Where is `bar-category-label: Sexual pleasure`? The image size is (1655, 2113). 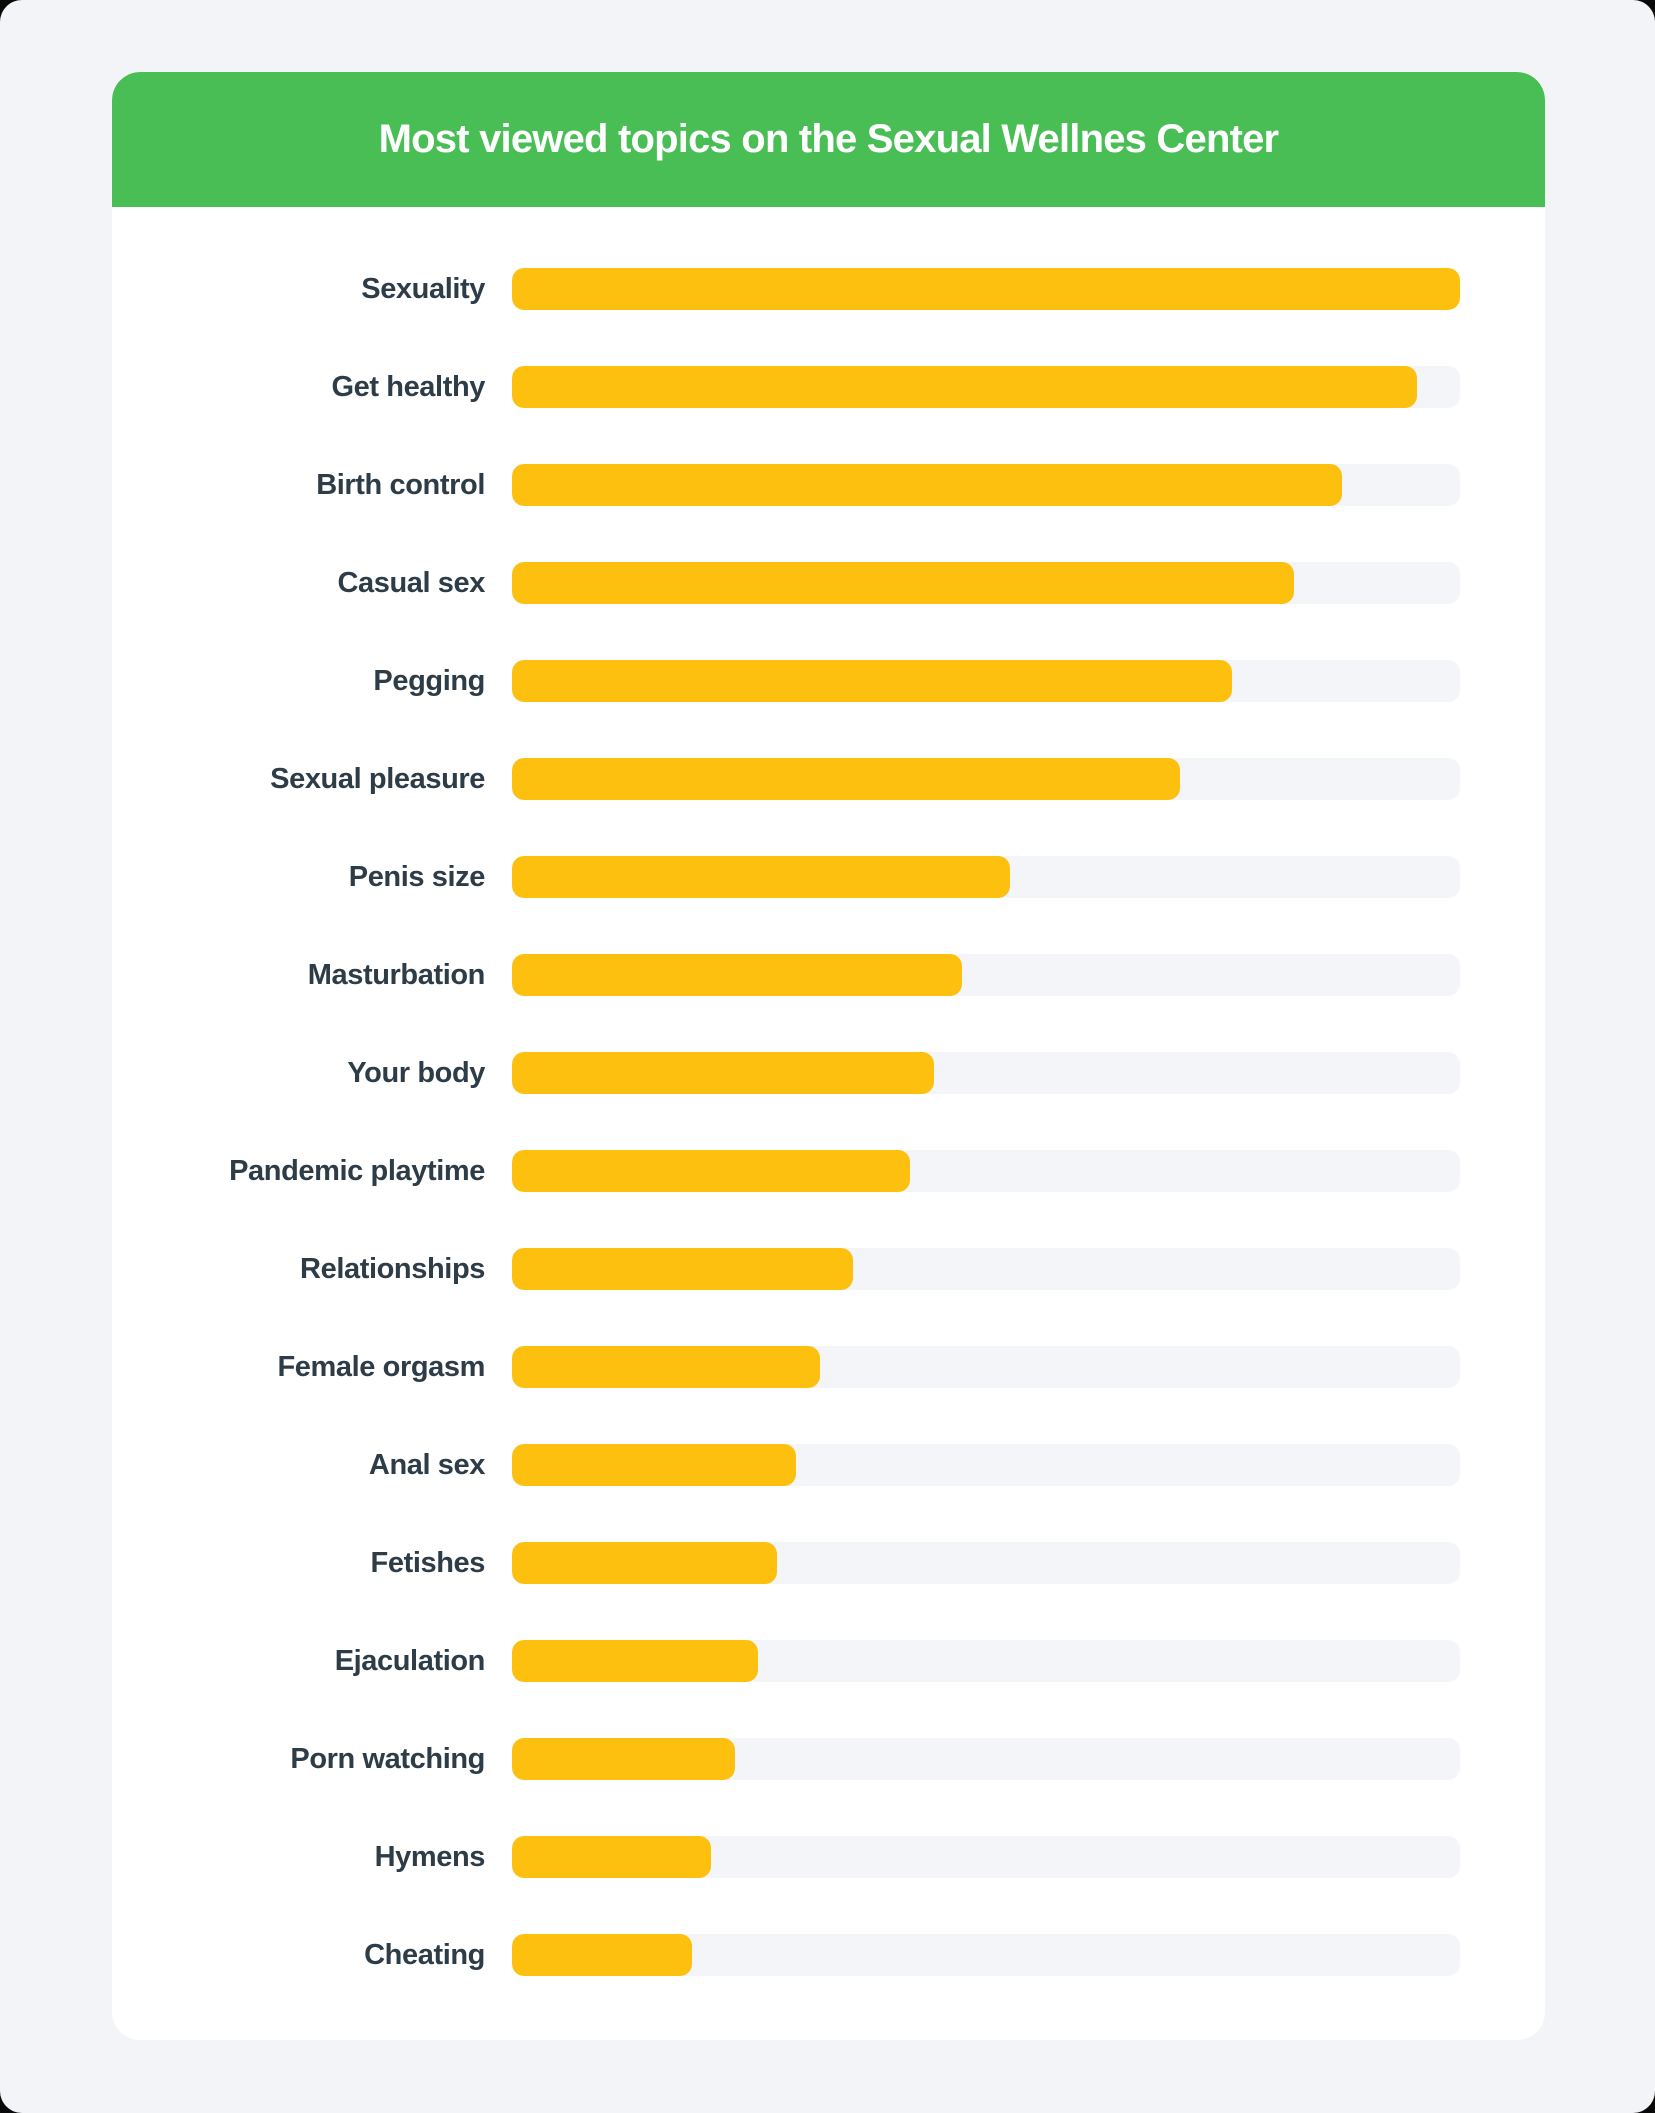
bar-category-label: Sexual pleasure is located at coordinates (377, 778).